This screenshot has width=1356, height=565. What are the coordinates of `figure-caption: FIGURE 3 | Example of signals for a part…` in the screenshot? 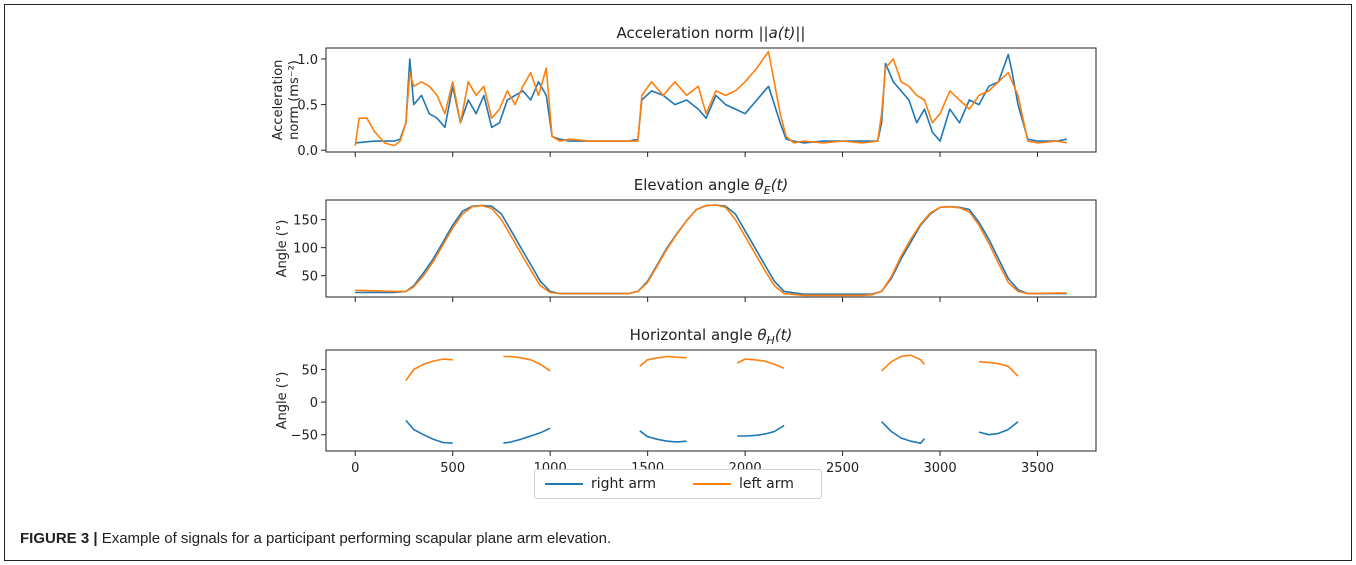 It's located at (315, 538).